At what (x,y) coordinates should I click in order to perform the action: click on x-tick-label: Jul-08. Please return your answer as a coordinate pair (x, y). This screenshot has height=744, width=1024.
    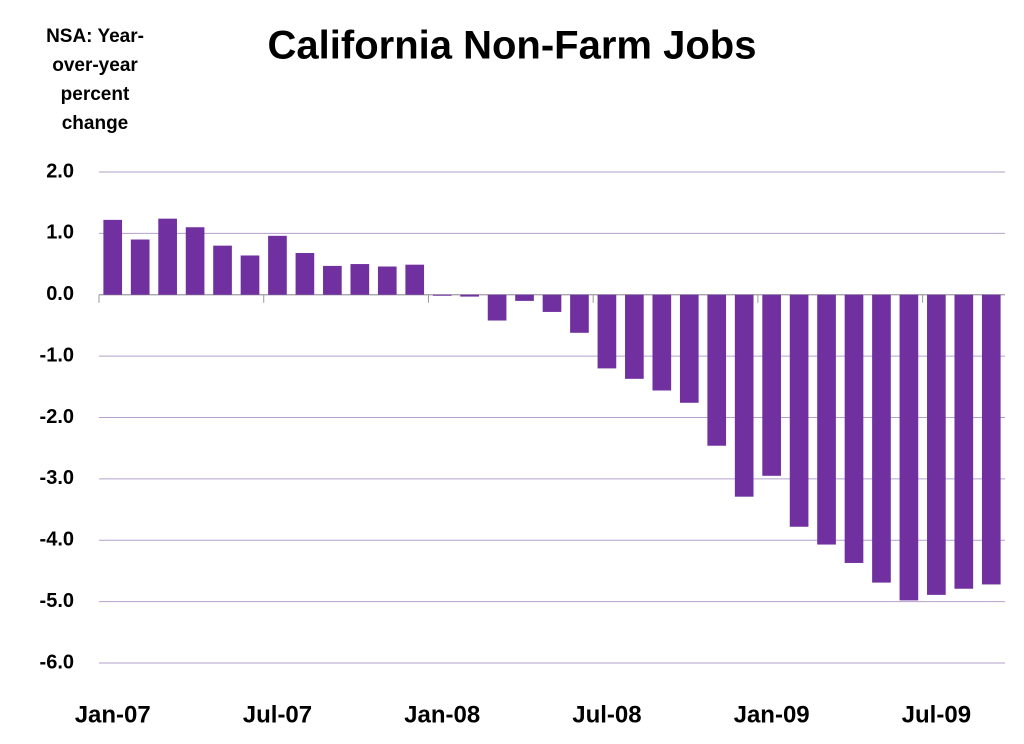
    Looking at the image, I should click on (606, 714).